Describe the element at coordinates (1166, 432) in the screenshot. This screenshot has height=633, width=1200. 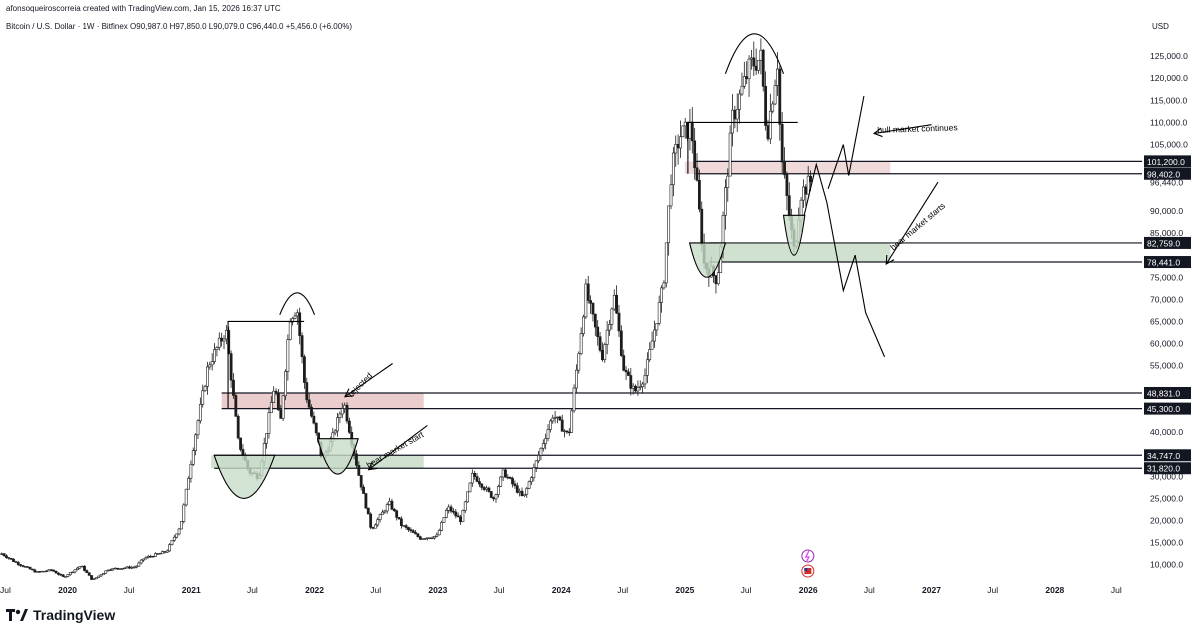
I see `y-tick-label: 40,000.0` at that location.